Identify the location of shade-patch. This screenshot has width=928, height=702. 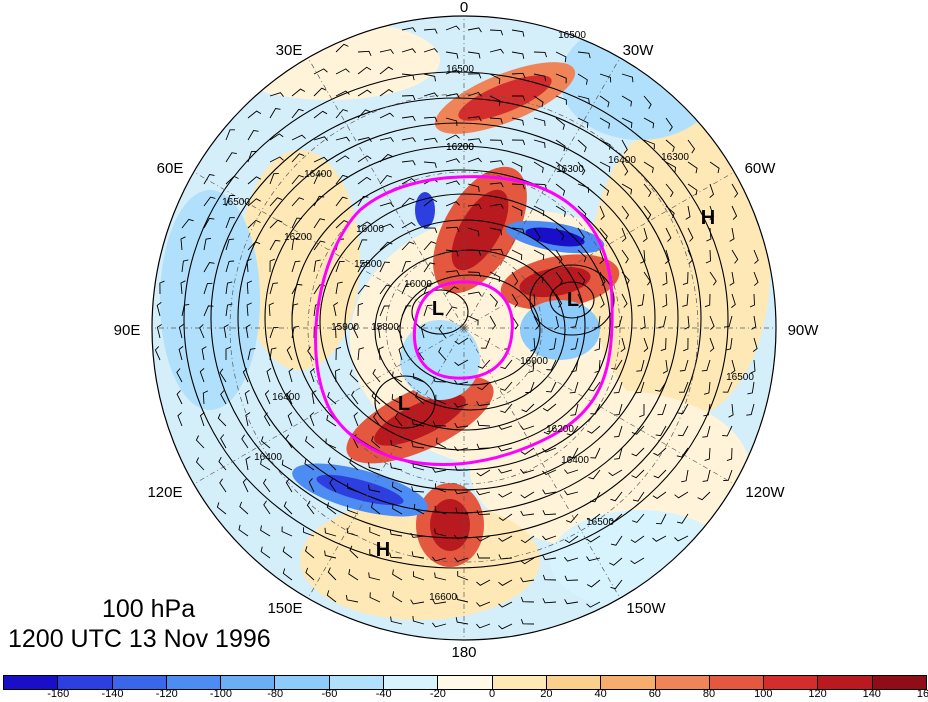
(555, 237).